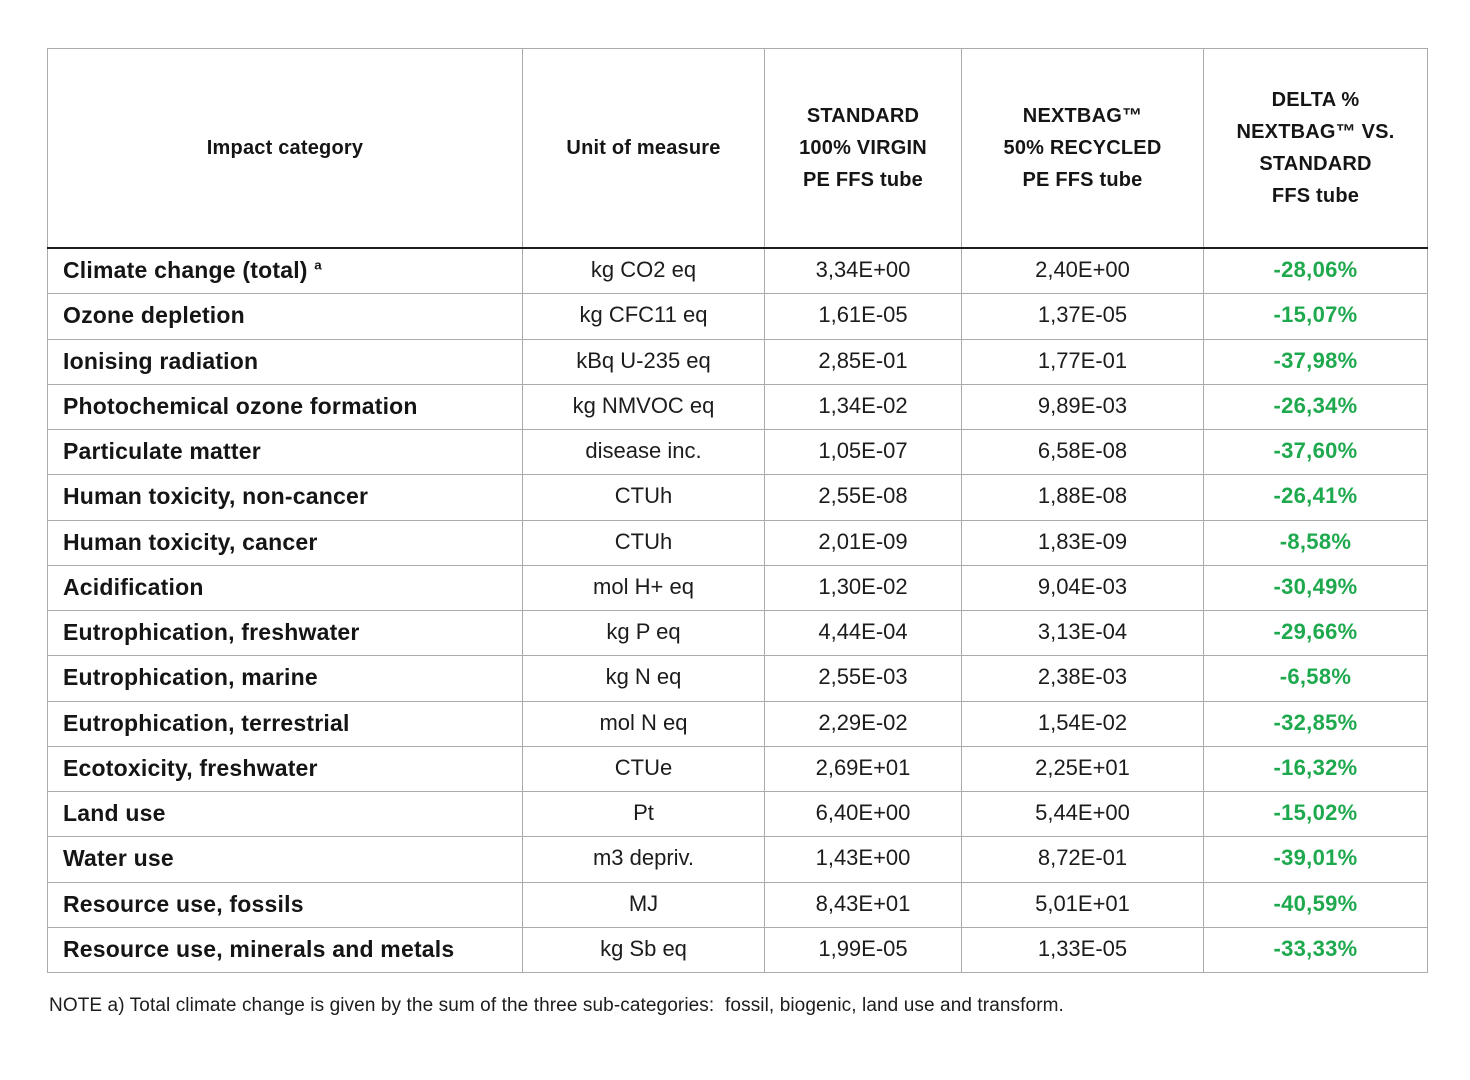 Image resolution: width=1470 pixels, height=1080 pixels. Describe the element at coordinates (190, 767) in the screenshot. I see `impact-category-label: Ecotoxicity, freshwater` at that location.